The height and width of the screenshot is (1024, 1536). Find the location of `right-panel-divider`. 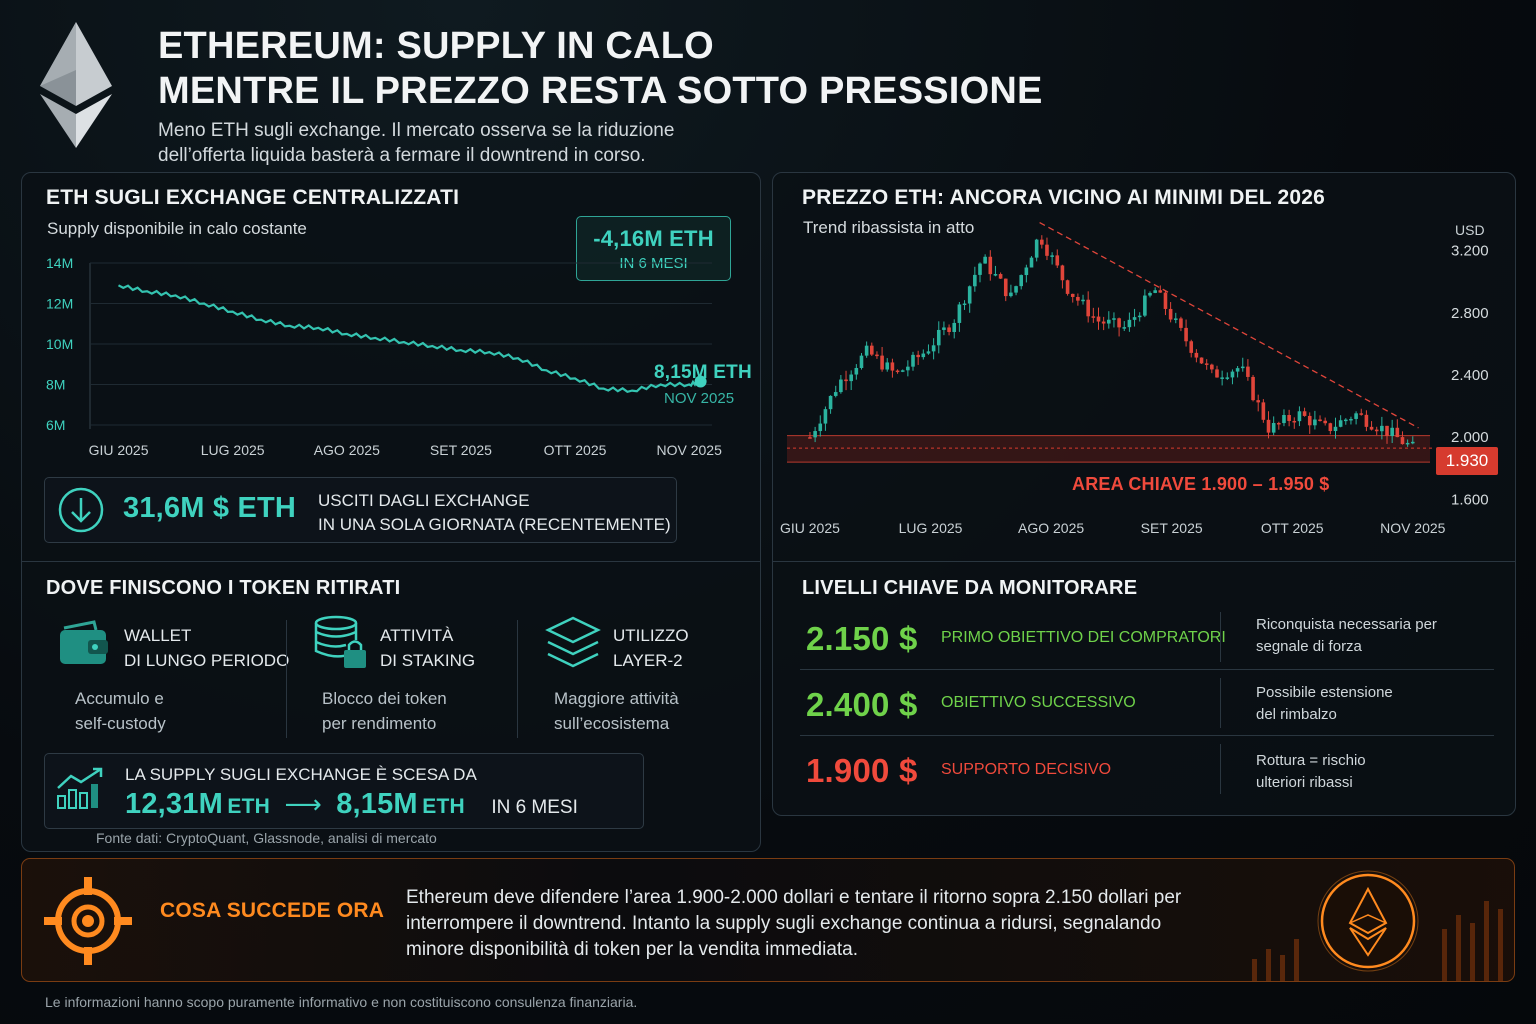

right-panel-divider is located at coordinates (1144, 561).